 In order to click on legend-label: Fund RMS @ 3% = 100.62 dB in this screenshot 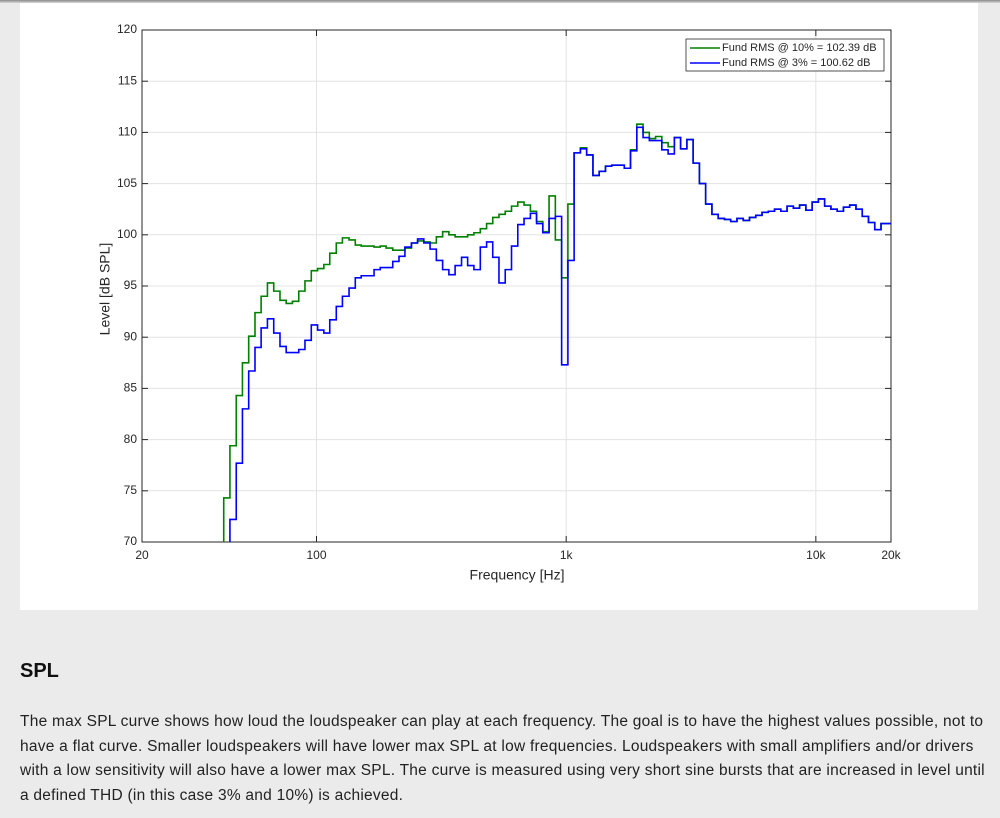, I will do `click(796, 63)`.